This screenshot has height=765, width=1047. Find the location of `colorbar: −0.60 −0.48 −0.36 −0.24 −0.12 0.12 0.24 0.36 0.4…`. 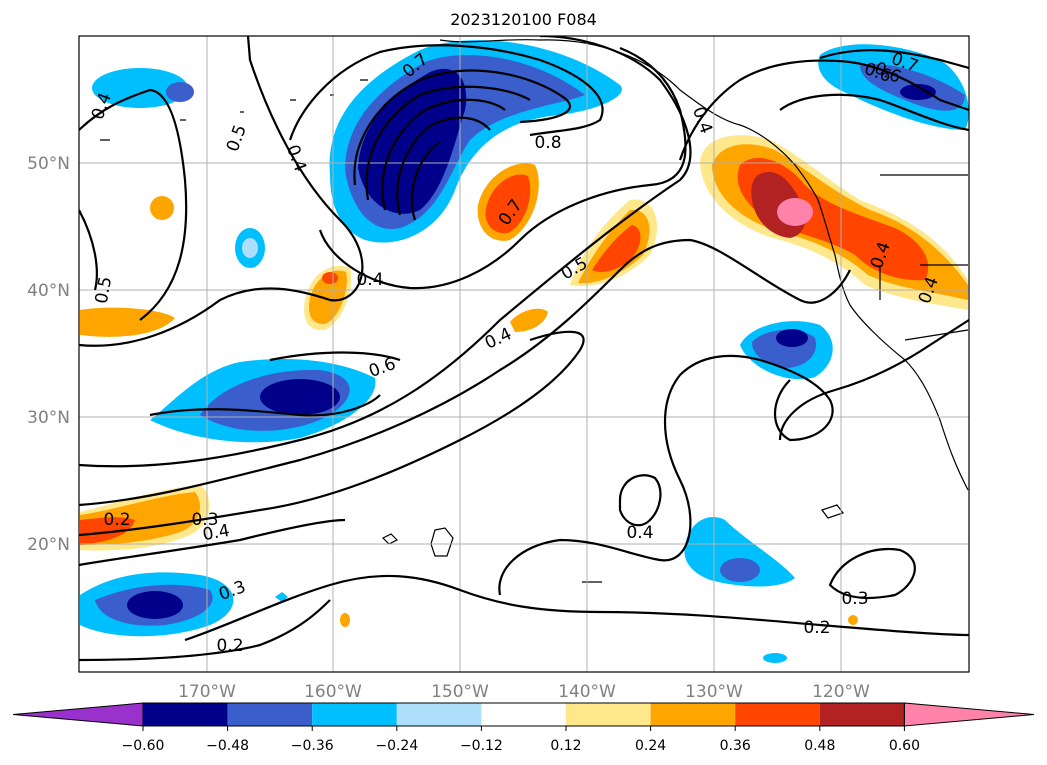

colorbar: −0.60 −0.48 −0.36 −0.24 −0.12 0.12 0.24 0.36 0.4… is located at coordinates (523, 728).